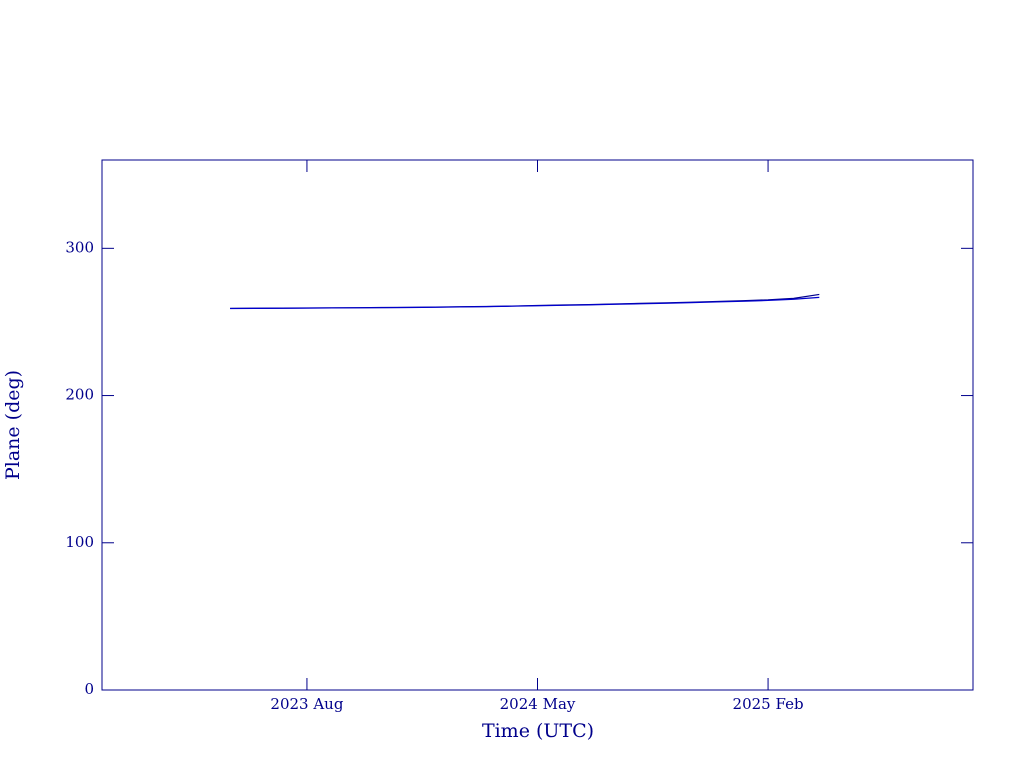 This screenshot has height=772, width=1024. What do you see at coordinates (525, 303) in the screenshot?
I see `data-line` at bounding box center [525, 303].